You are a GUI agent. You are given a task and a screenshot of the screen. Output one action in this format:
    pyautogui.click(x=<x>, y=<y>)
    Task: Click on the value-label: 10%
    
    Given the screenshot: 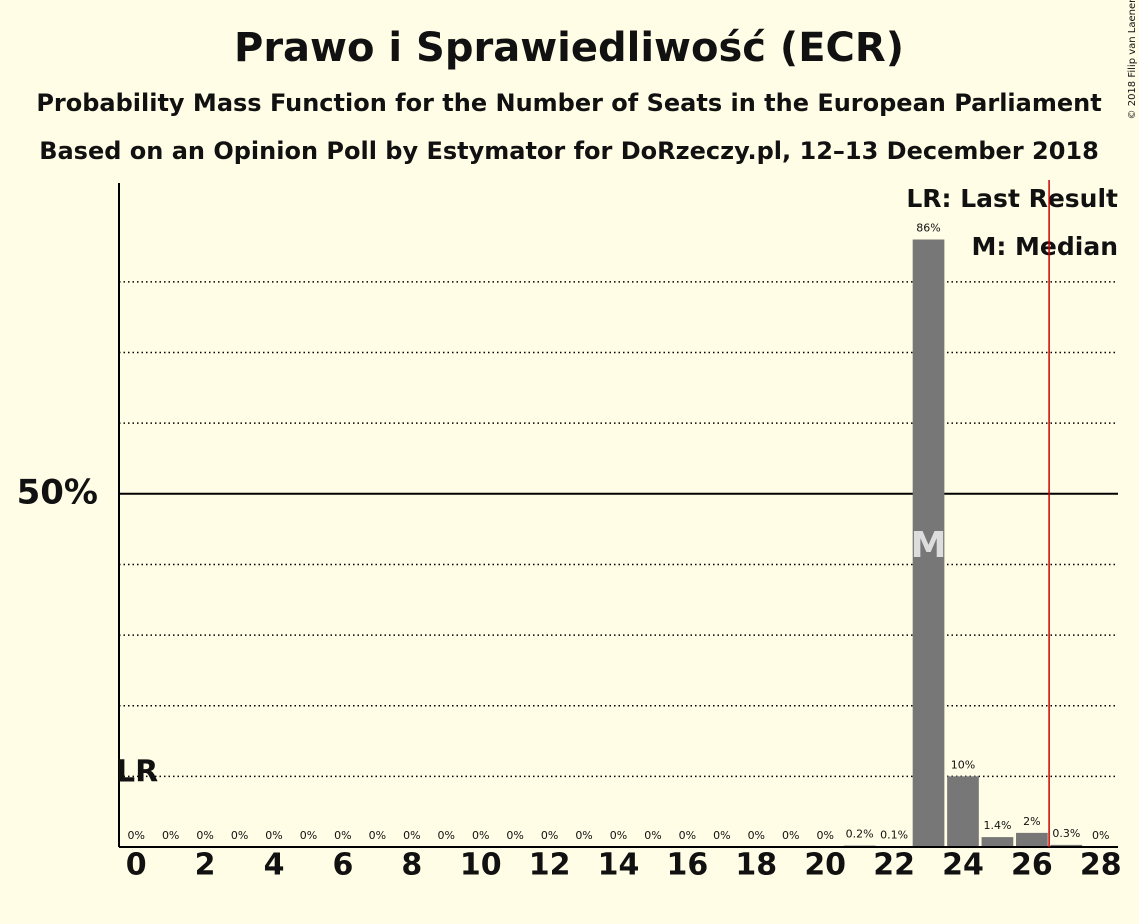 What is the action you would take?
    pyautogui.click(x=963, y=764)
    